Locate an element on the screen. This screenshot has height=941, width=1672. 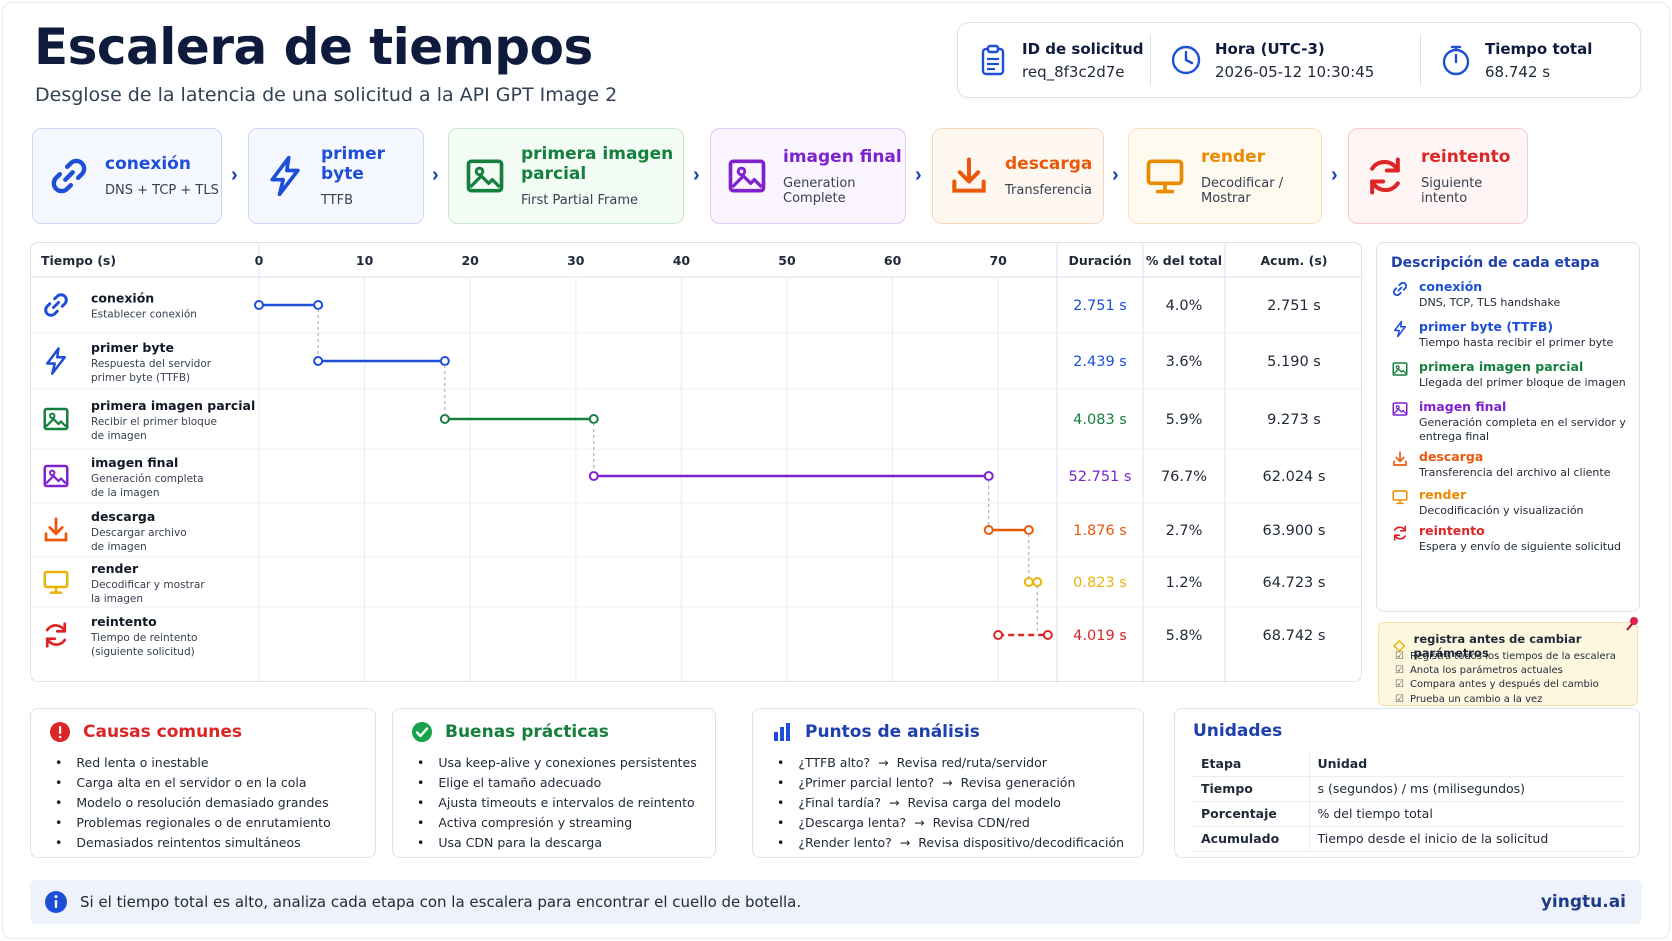
column-header: Duración is located at coordinates (1099, 260).